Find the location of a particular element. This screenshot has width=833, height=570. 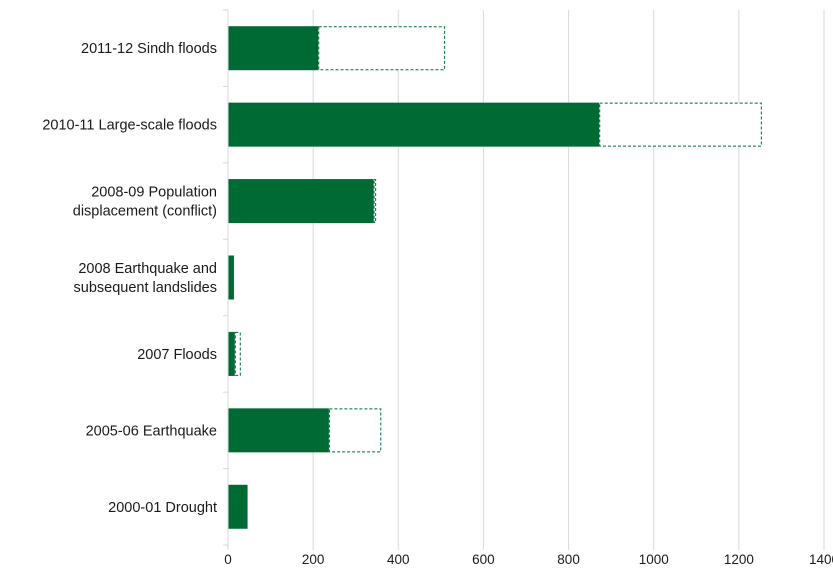

category-label: subsequent landslides is located at coordinates (146, 288).